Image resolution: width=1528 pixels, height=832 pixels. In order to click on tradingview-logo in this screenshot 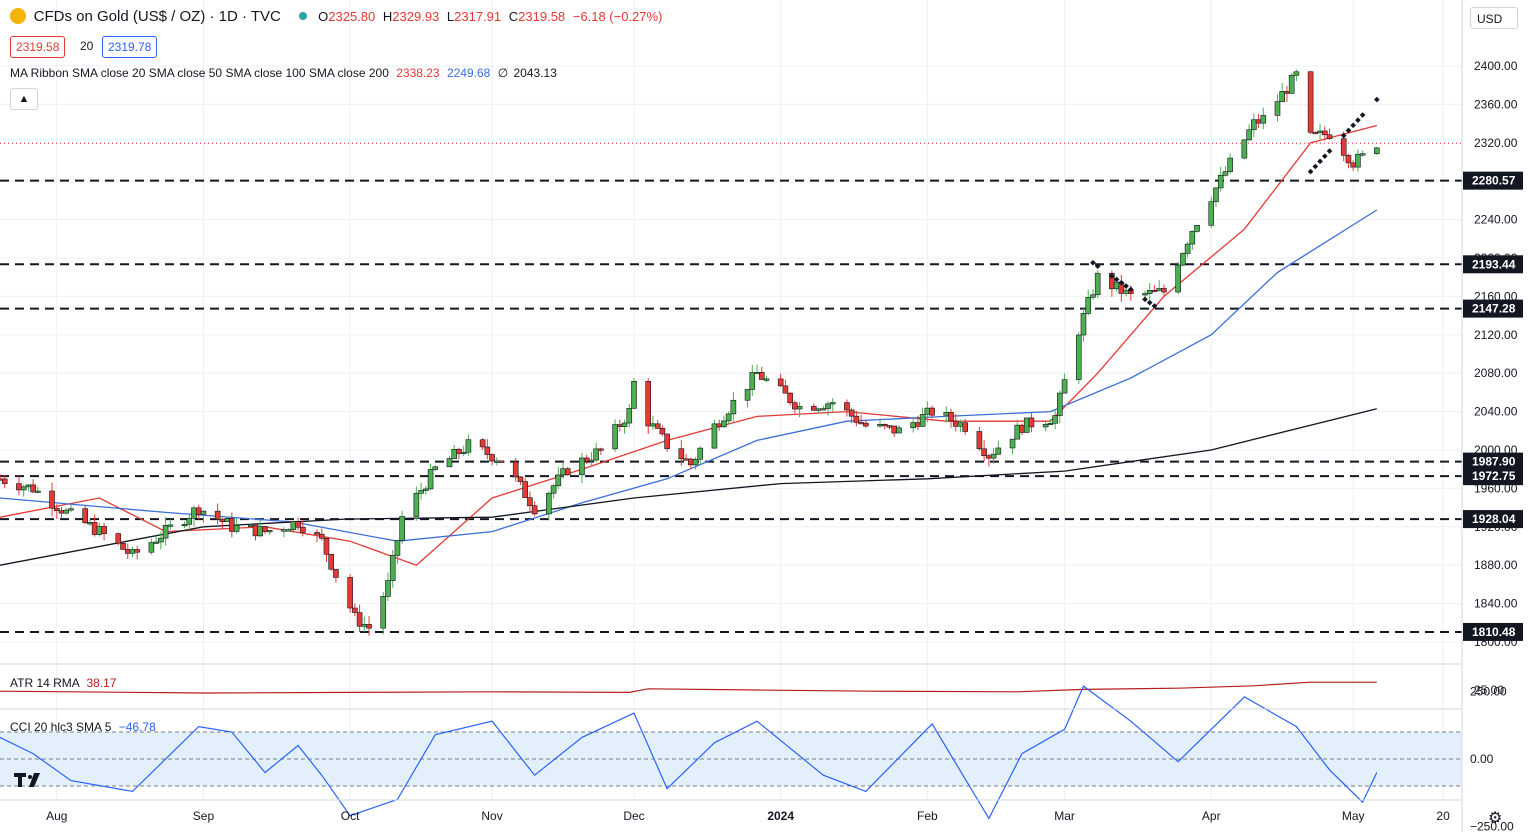, I will do `click(30, 781)`.